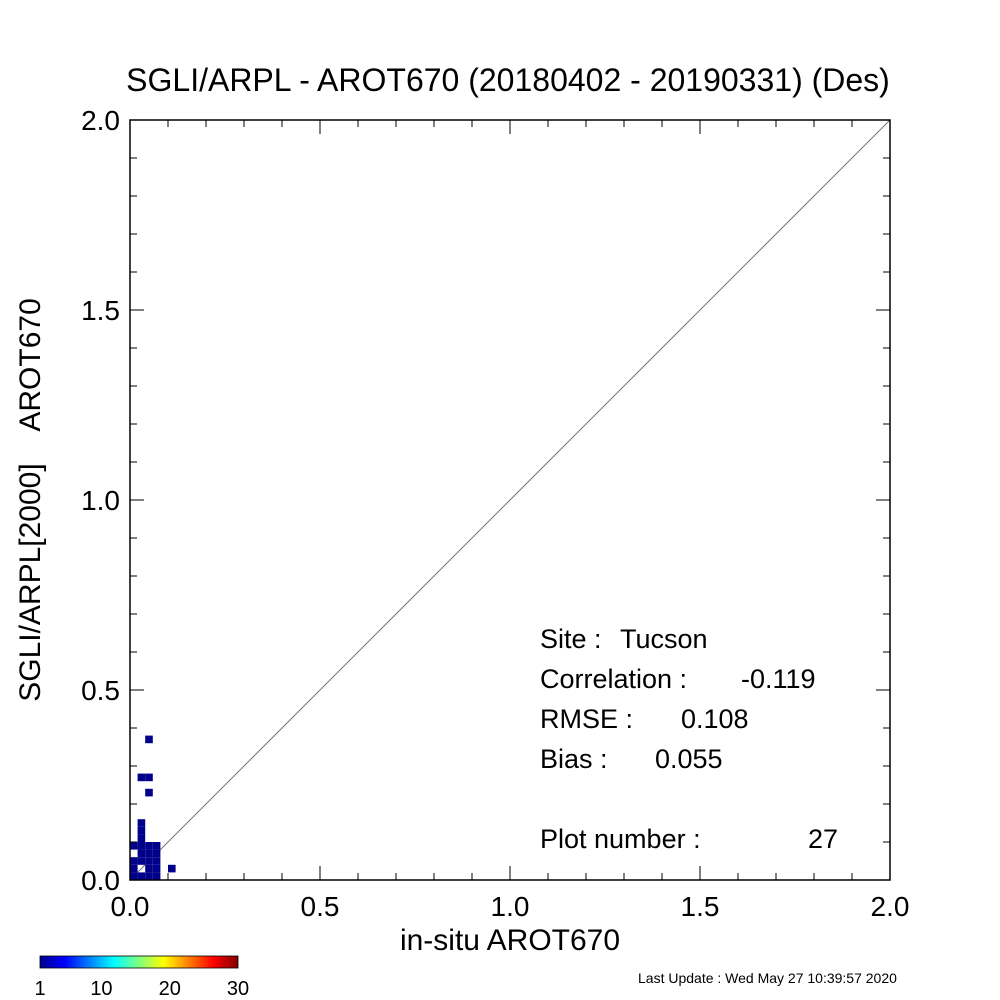 The width and height of the screenshot is (1000, 1000). What do you see at coordinates (510, 906) in the screenshot?
I see `x-tick-label: 1.0` at bounding box center [510, 906].